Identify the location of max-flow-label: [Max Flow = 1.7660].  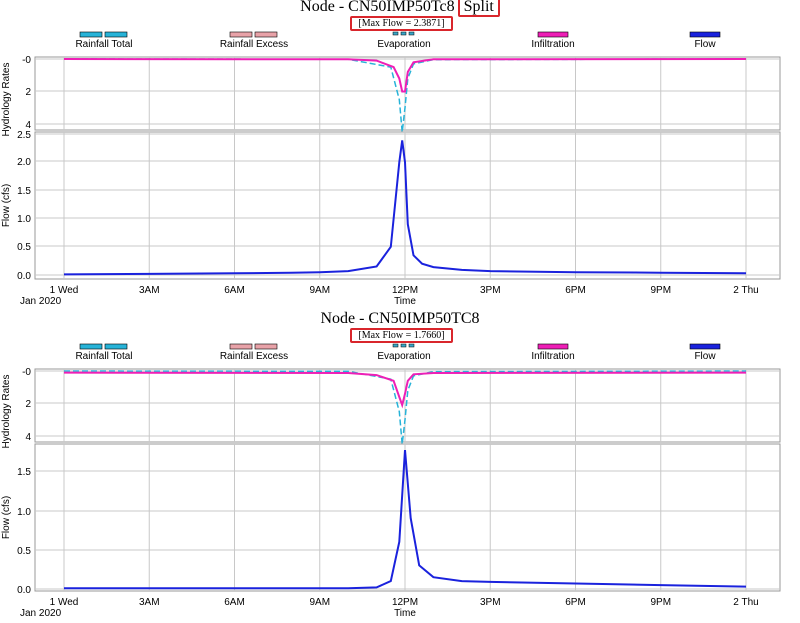
(401, 335).